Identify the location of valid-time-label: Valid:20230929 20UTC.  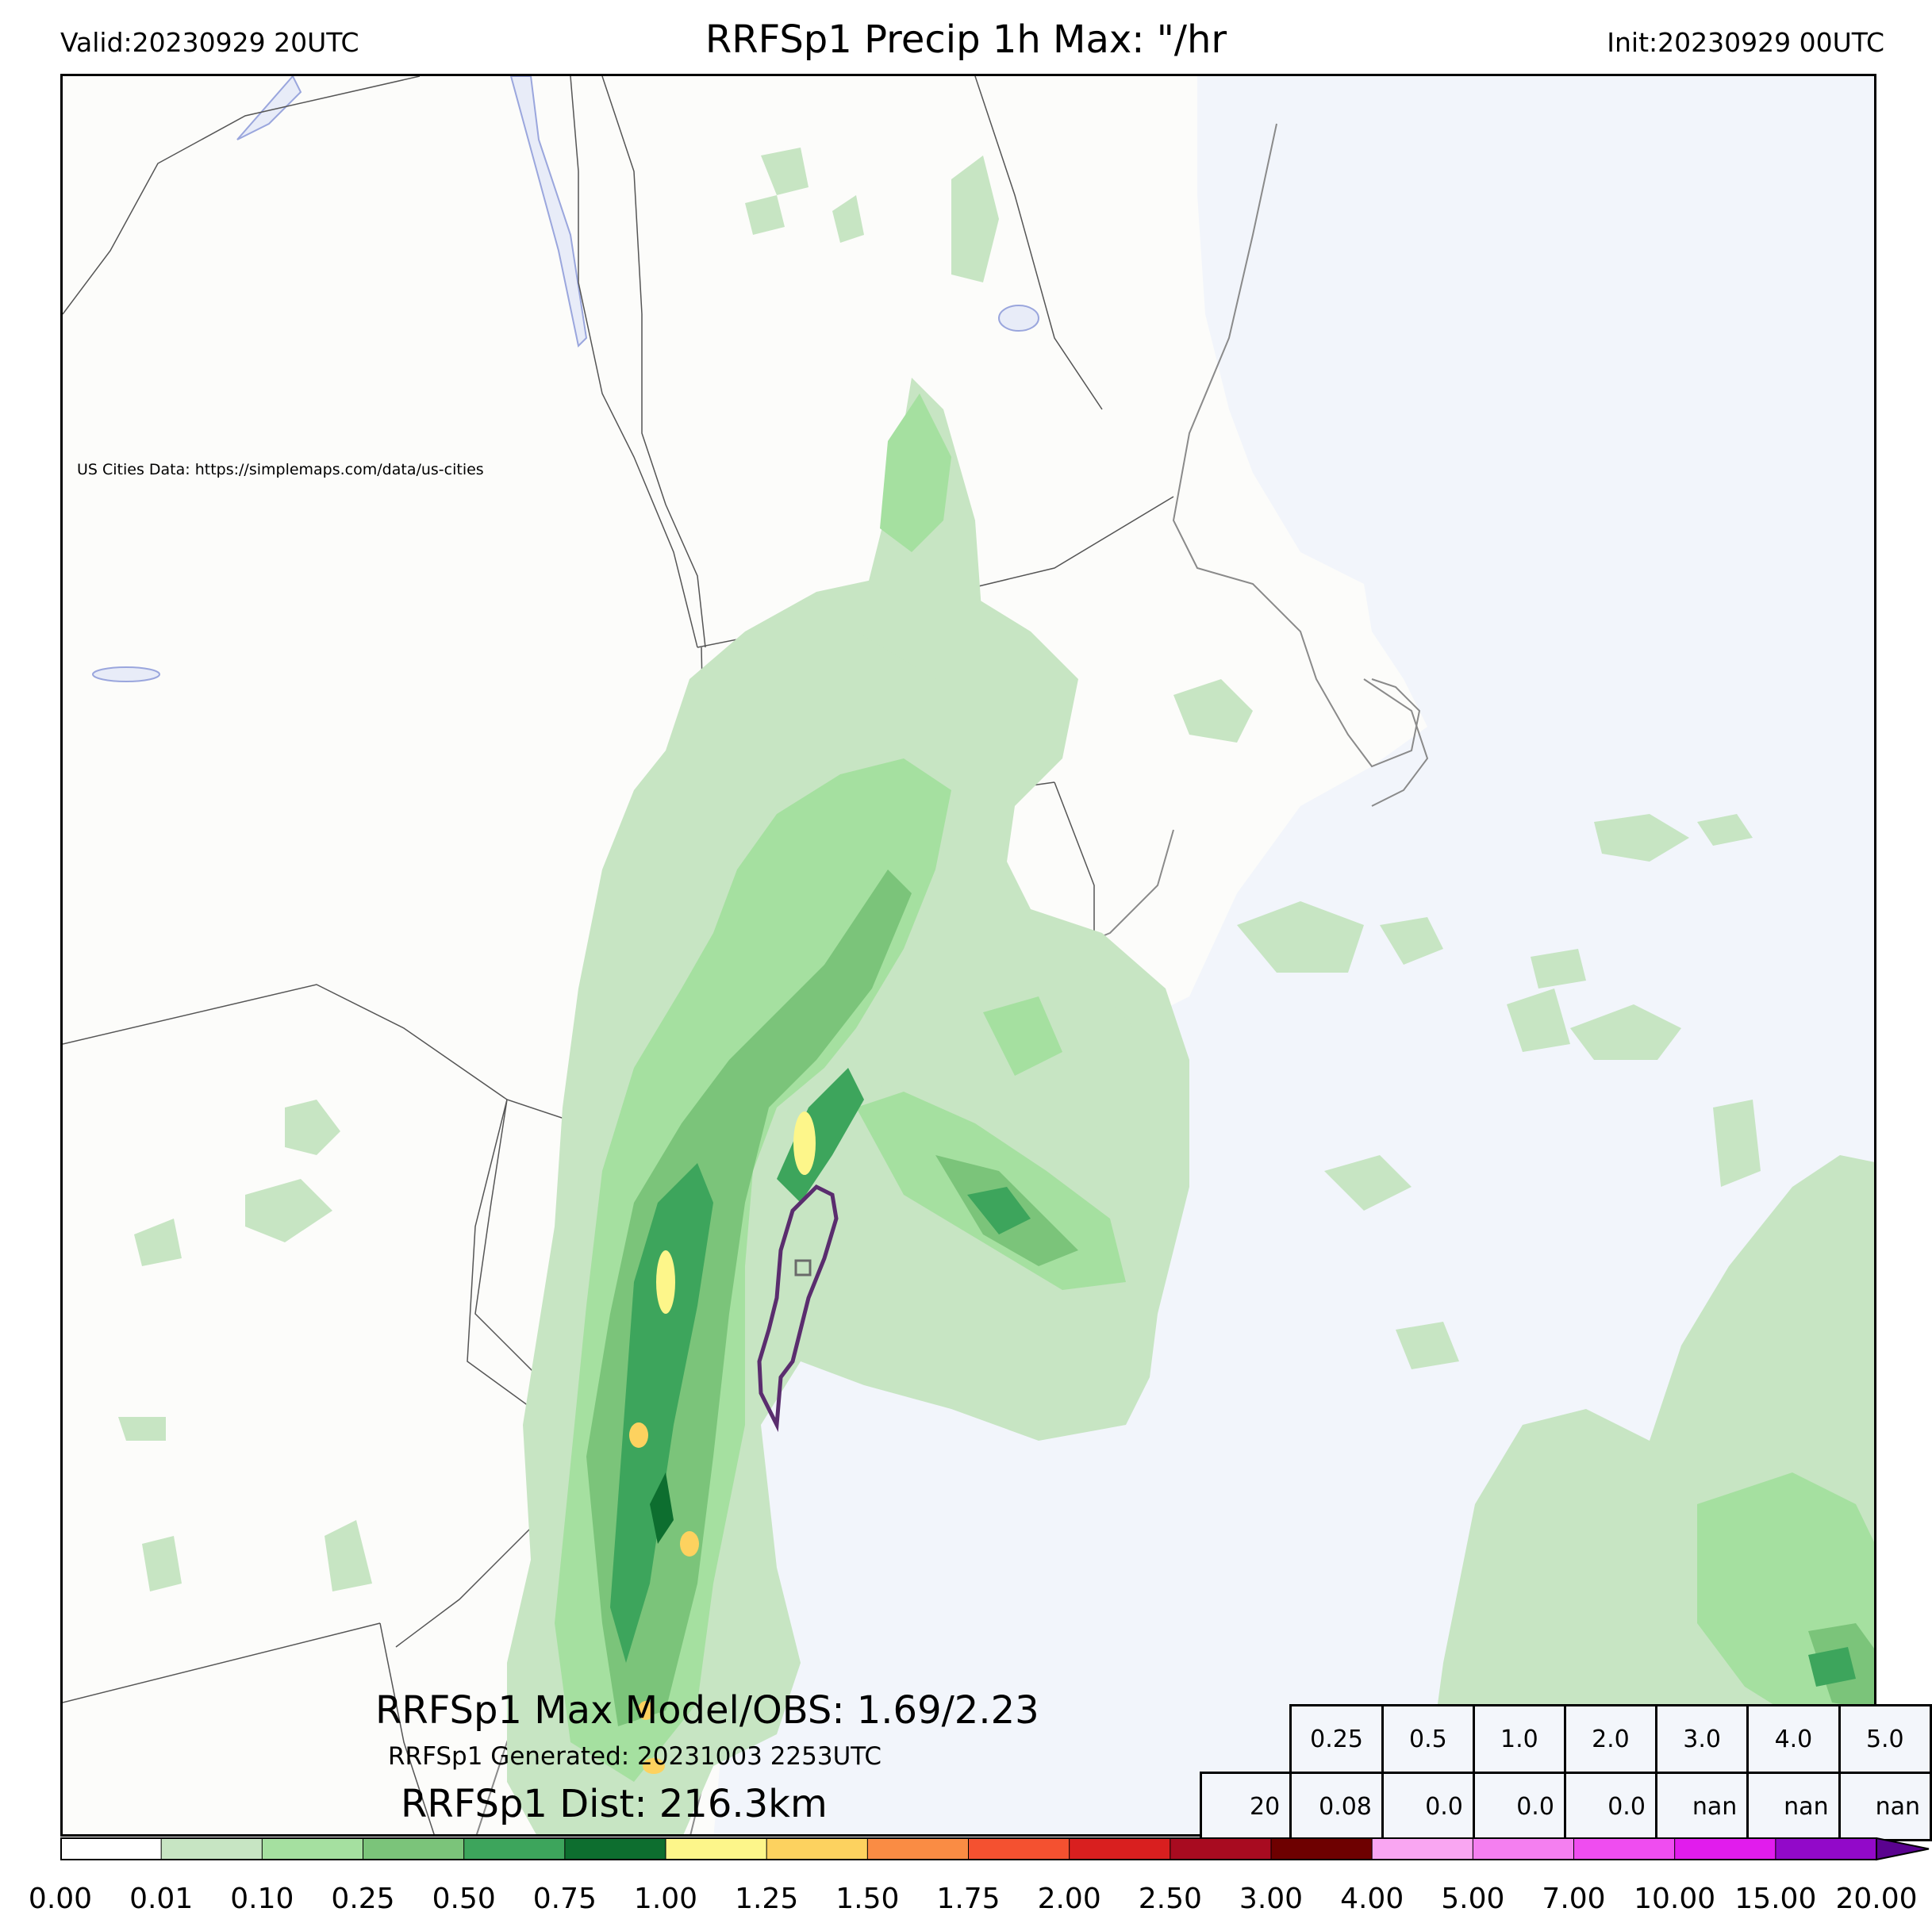
(209, 42).